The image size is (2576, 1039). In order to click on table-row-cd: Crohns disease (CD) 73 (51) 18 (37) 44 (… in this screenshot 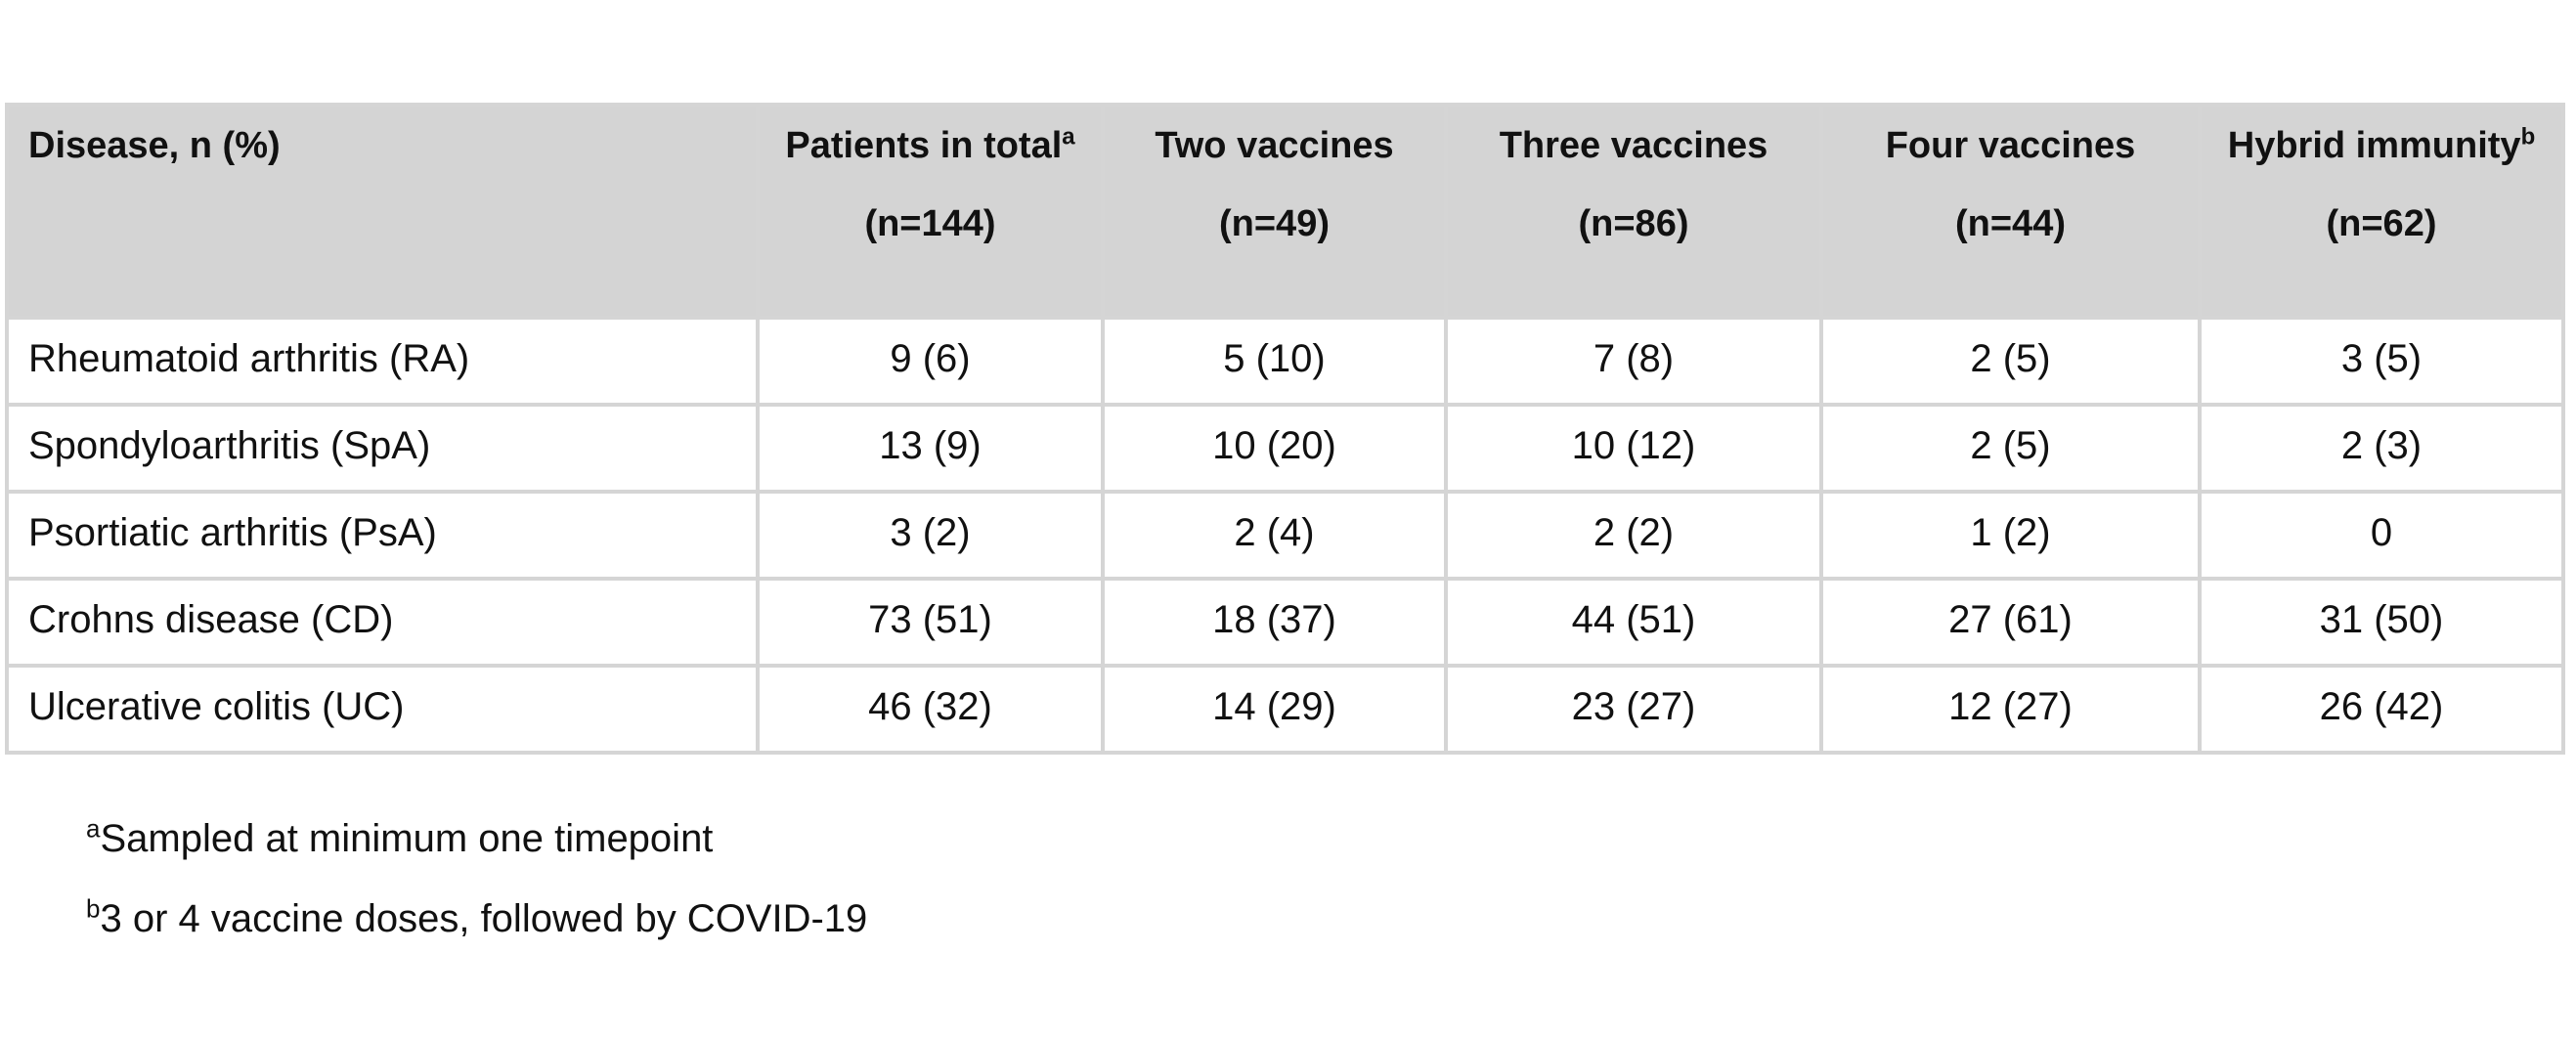, I will do `click(1285, 622)`.